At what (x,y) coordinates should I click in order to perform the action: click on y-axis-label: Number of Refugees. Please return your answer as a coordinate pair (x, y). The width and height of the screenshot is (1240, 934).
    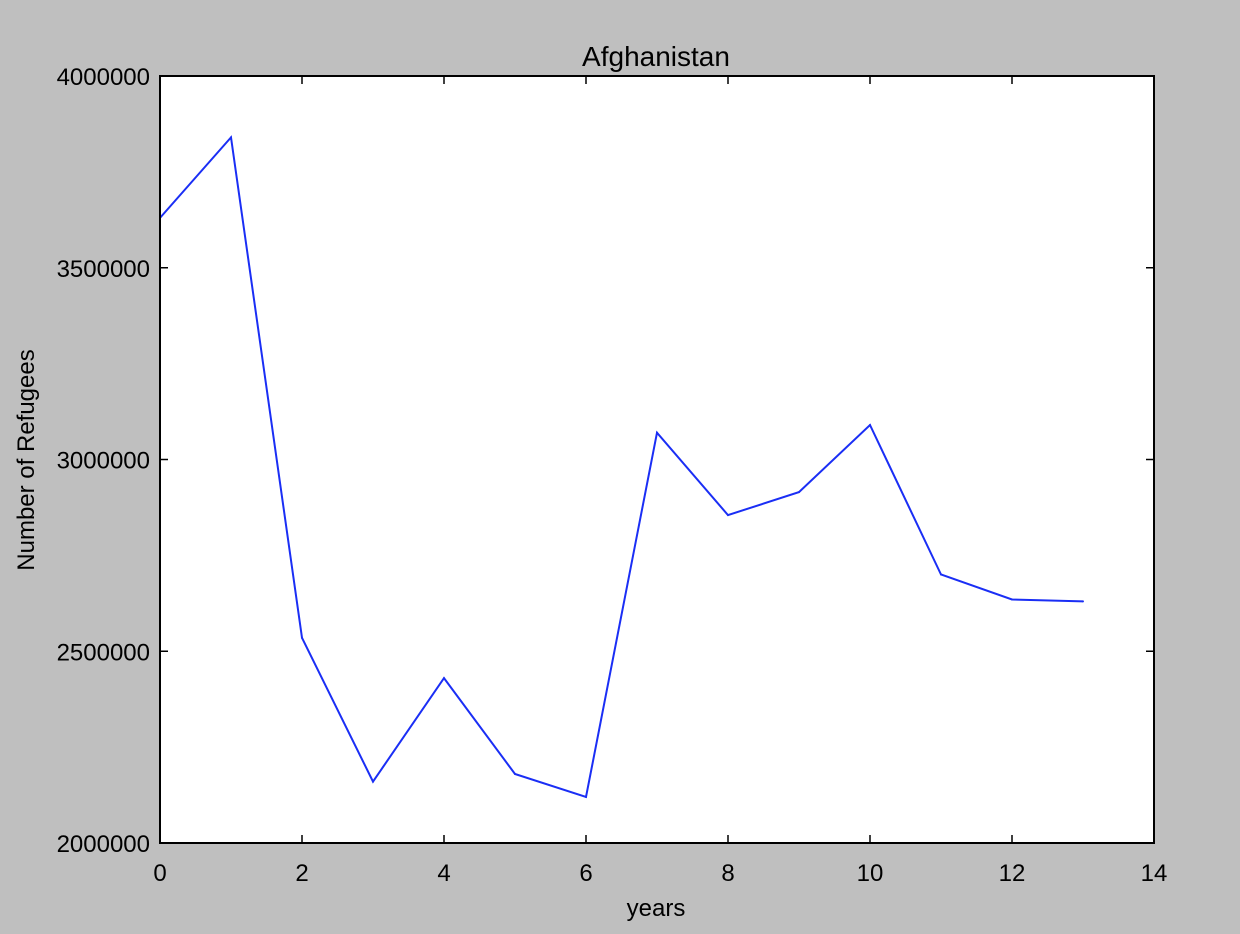
    Looking at the image, I should click on (26, 459).